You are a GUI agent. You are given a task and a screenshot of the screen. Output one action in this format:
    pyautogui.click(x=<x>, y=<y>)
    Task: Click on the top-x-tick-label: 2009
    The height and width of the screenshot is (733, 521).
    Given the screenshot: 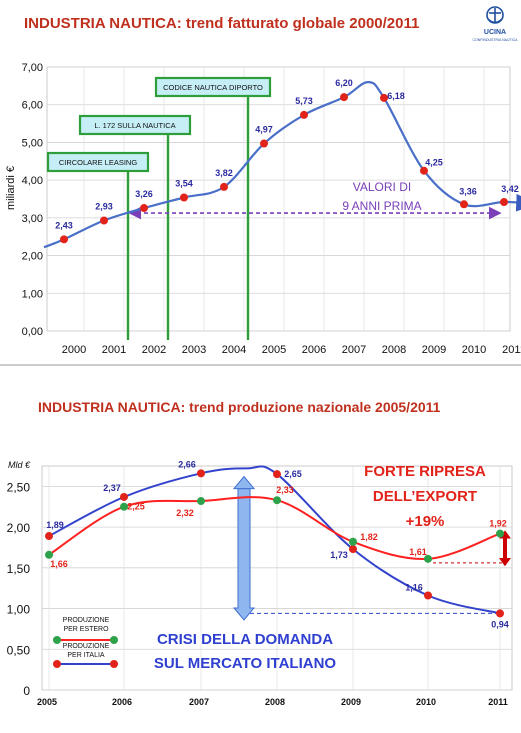 What is the action you would take?
    pyautogui.click(x=434, y=350)
    